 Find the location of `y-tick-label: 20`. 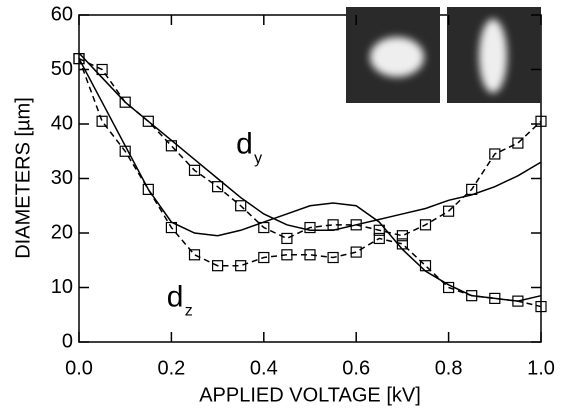

y-tick-label: 20 is located at coordinates (62, 232).